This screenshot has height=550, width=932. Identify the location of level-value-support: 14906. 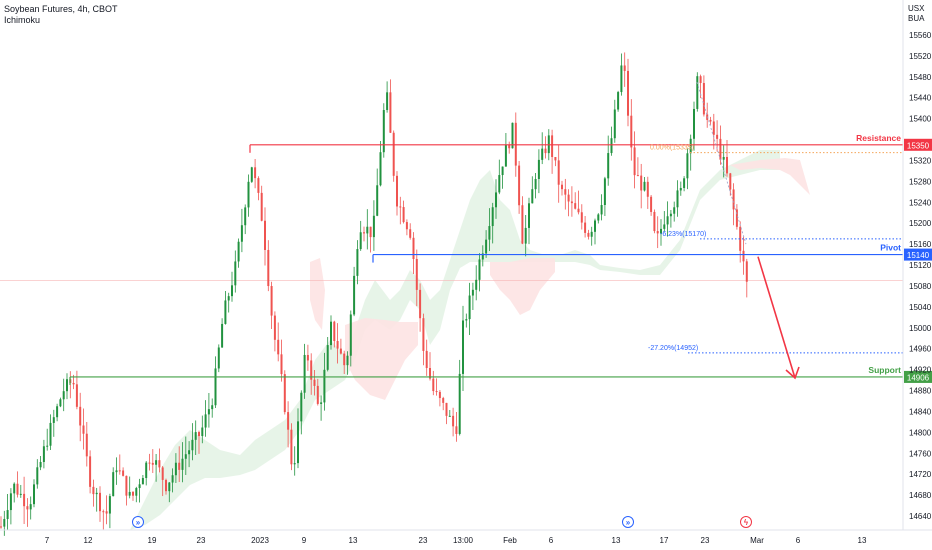
(918, 377).